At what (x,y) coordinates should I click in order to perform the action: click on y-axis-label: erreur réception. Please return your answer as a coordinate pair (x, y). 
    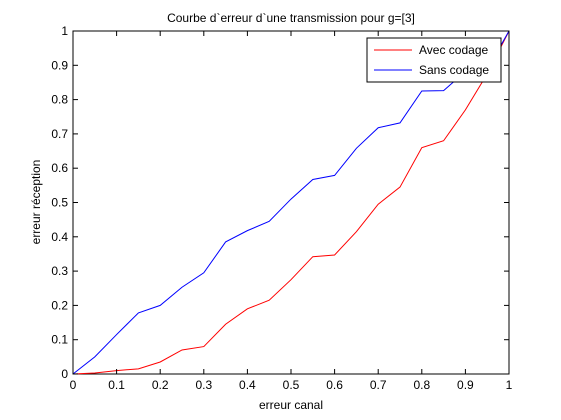
    Looking at the image, I should click on (36, 202).